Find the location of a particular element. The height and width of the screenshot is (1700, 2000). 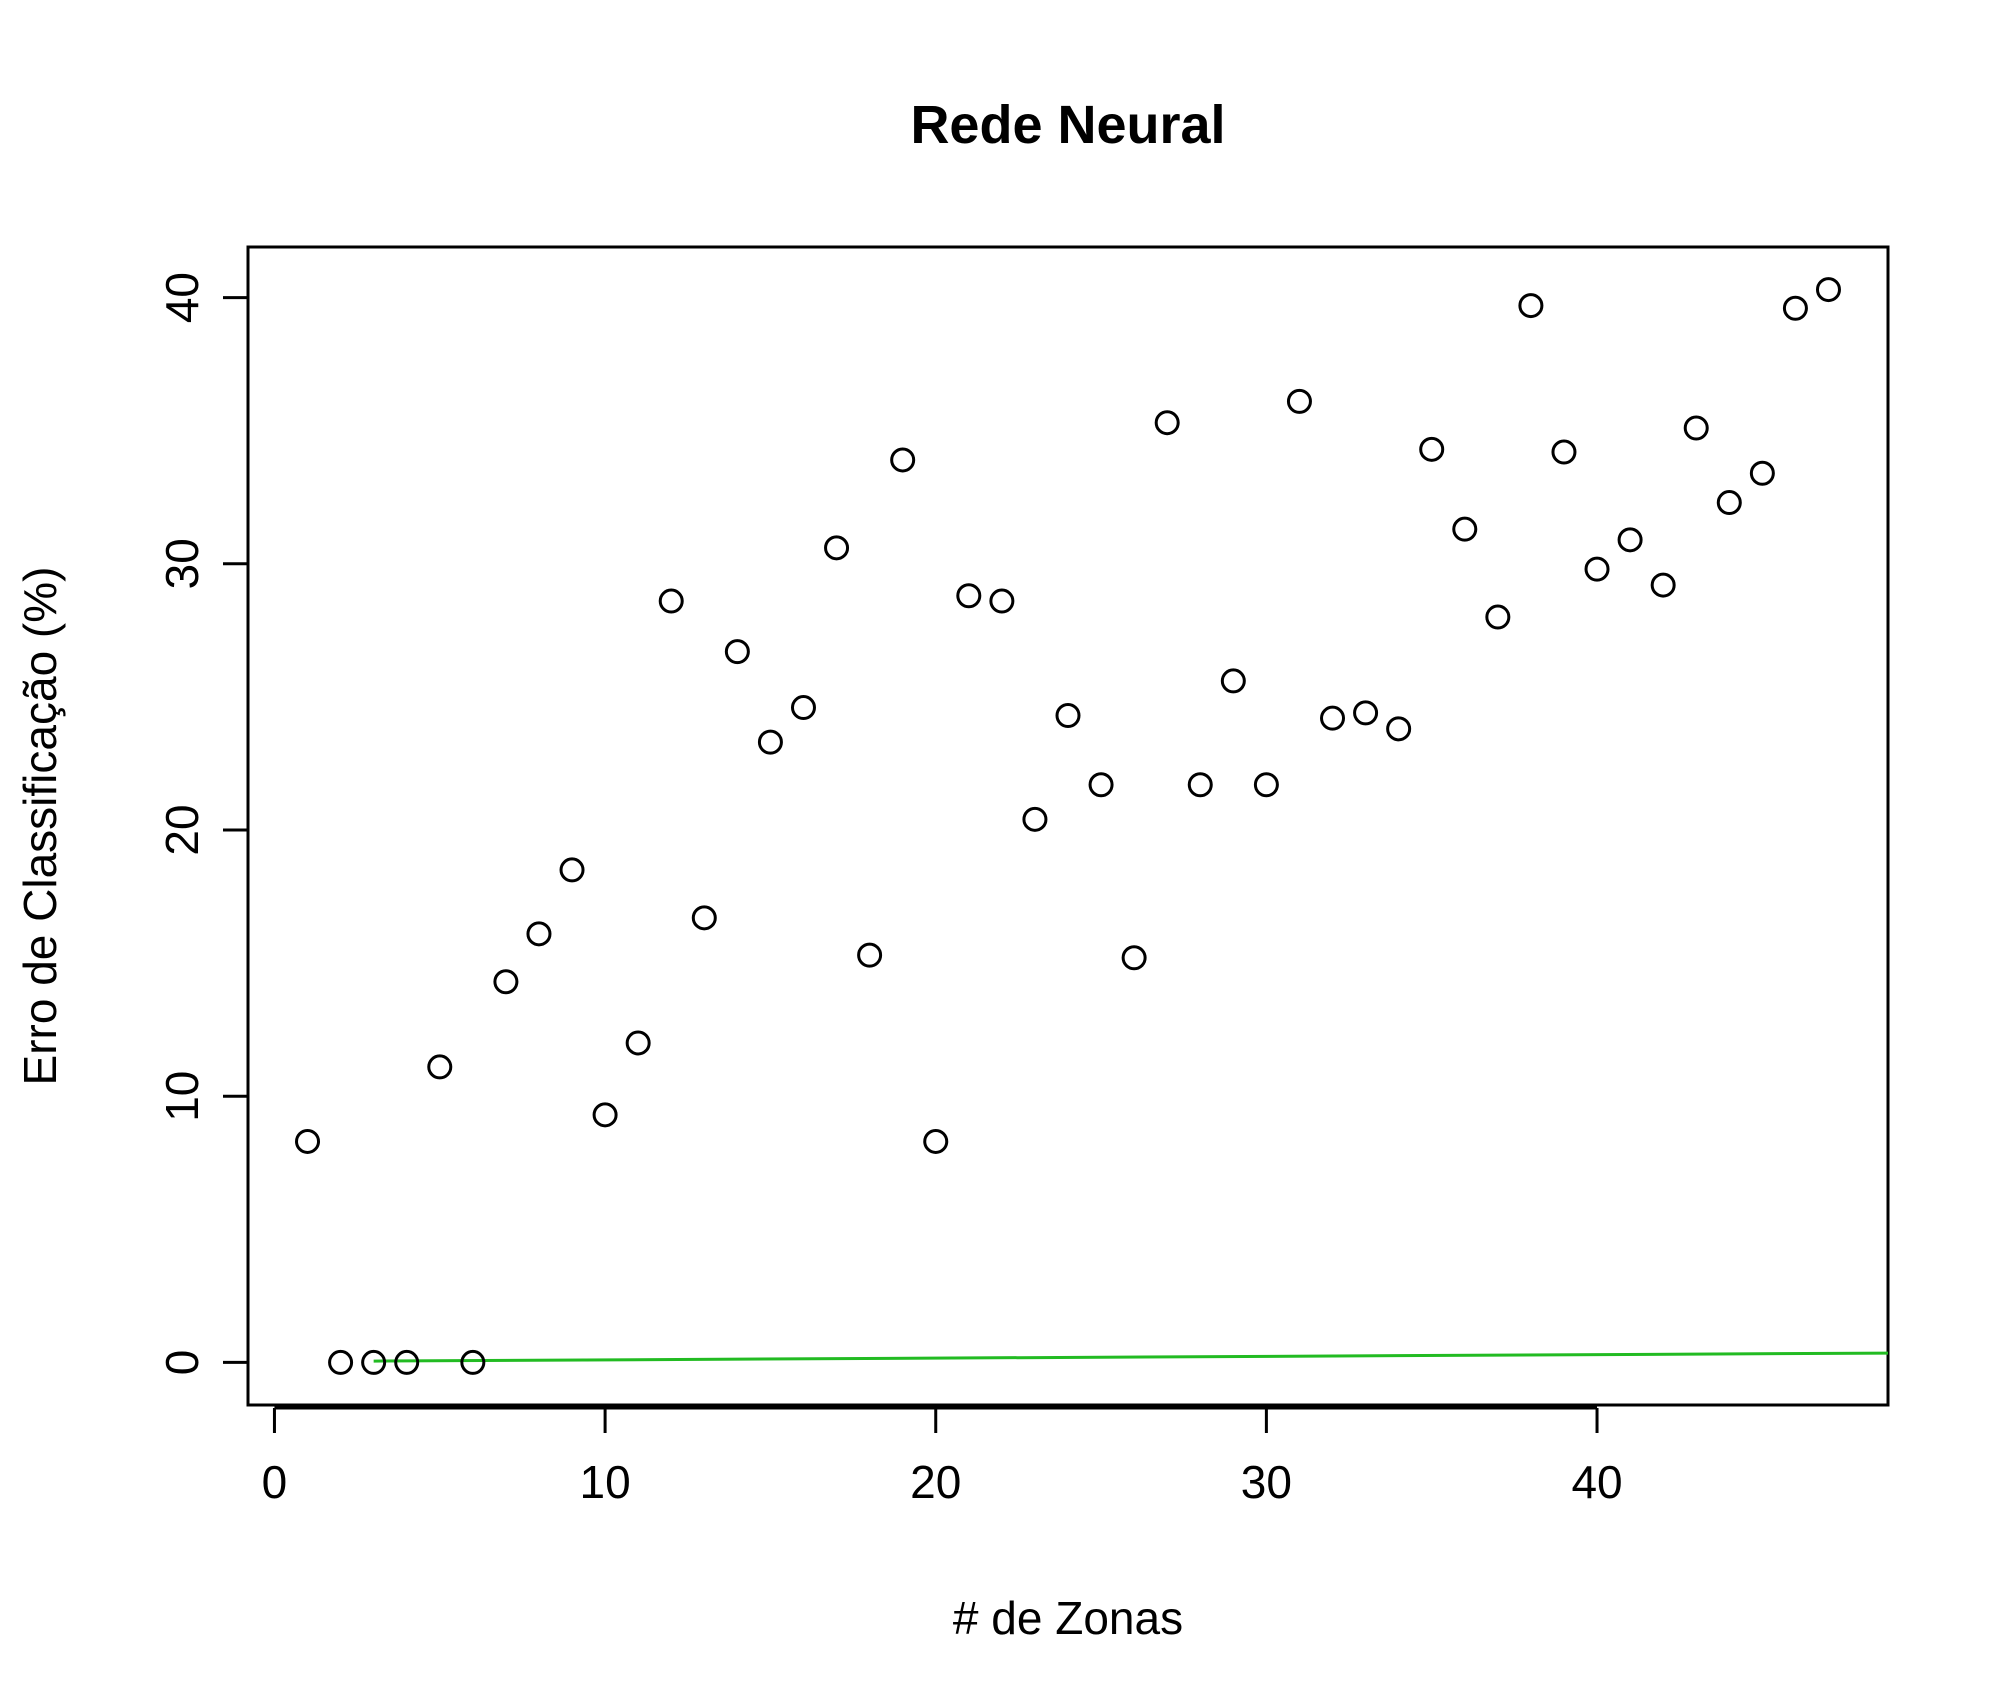

y-tick-label: 40 is located at coordinates (182, 297).